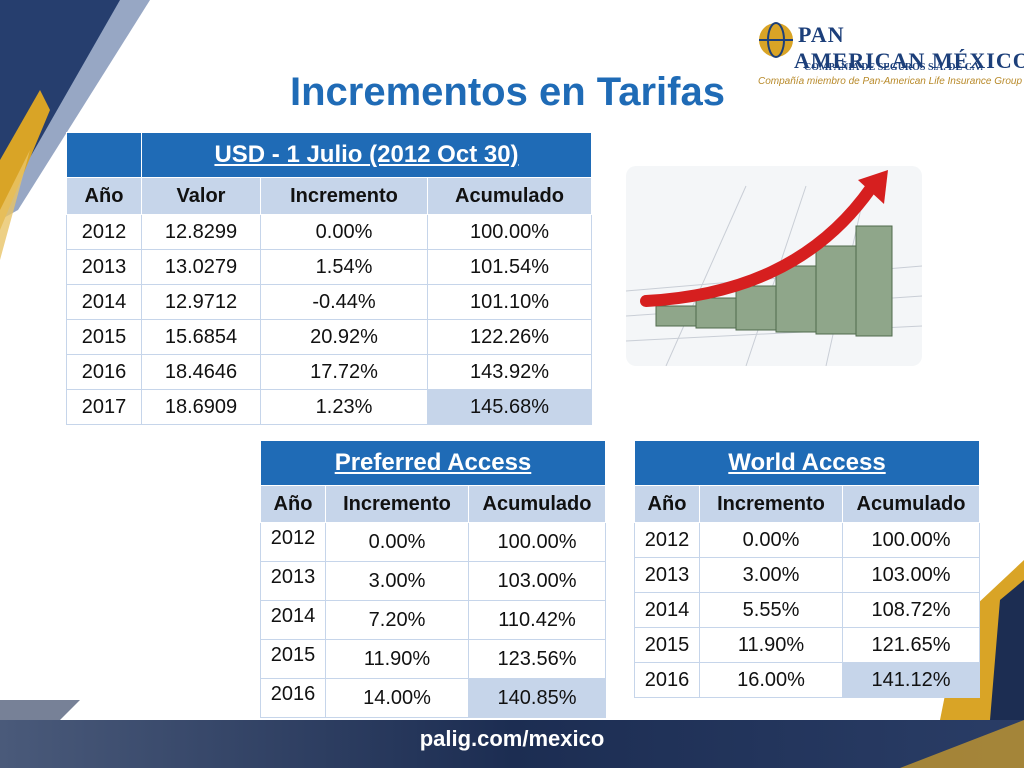  I want to click on table-cell: 16.00%, so click(771, 680).